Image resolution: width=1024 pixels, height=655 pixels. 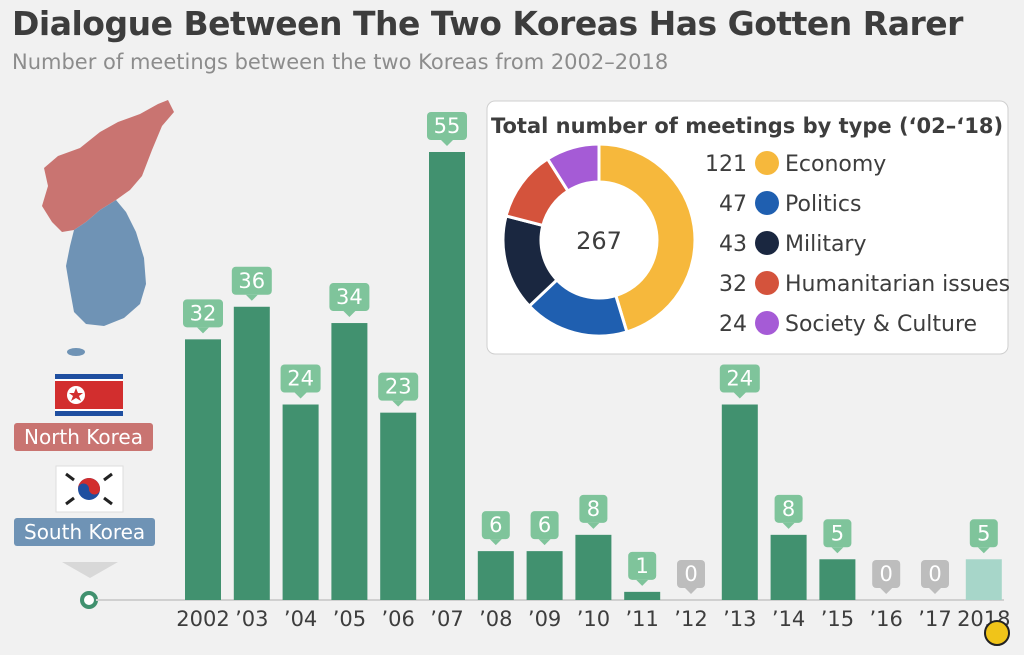 I want to click on x-tick-label-11: ’13, so click(x=739, y=619).